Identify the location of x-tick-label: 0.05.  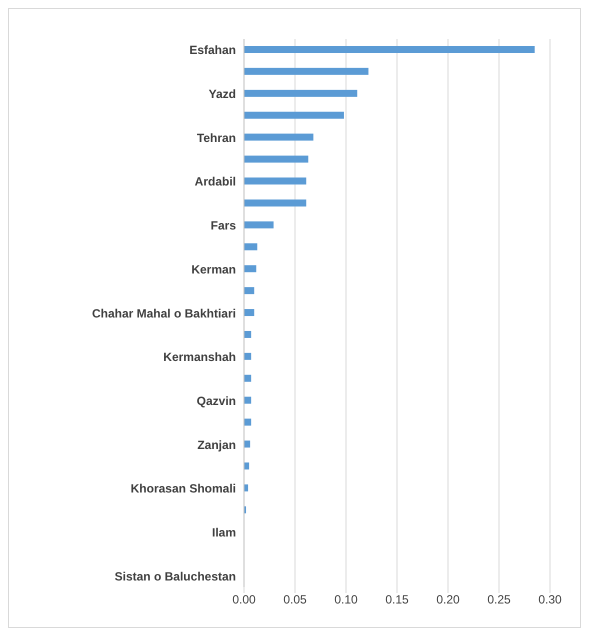
(295, 599).